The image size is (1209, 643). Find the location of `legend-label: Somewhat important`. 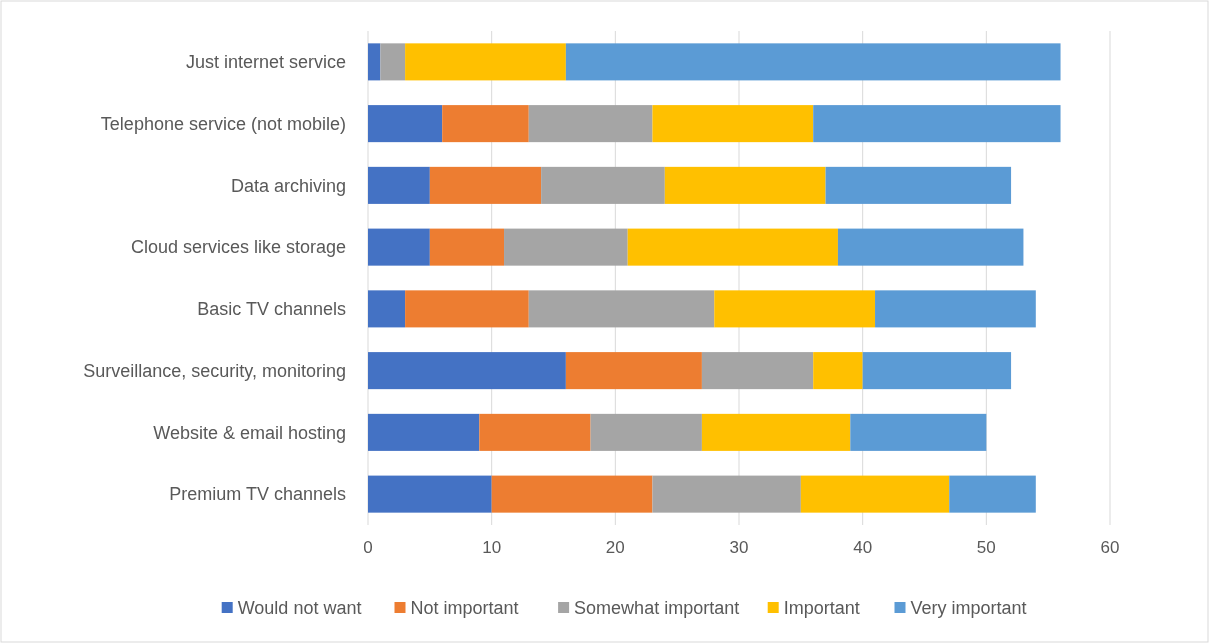

legend-label: Somewhat important is located at coordinates (657, 608).